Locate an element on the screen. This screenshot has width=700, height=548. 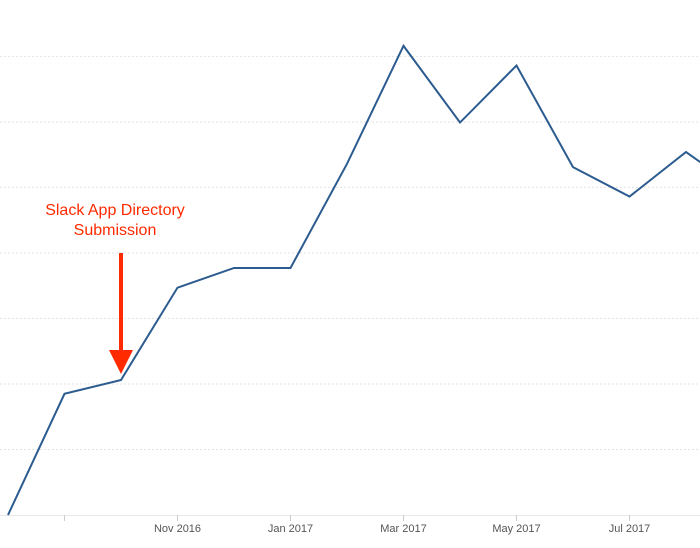
annotation: Slack App Directory is located at coordinates (115, 210).